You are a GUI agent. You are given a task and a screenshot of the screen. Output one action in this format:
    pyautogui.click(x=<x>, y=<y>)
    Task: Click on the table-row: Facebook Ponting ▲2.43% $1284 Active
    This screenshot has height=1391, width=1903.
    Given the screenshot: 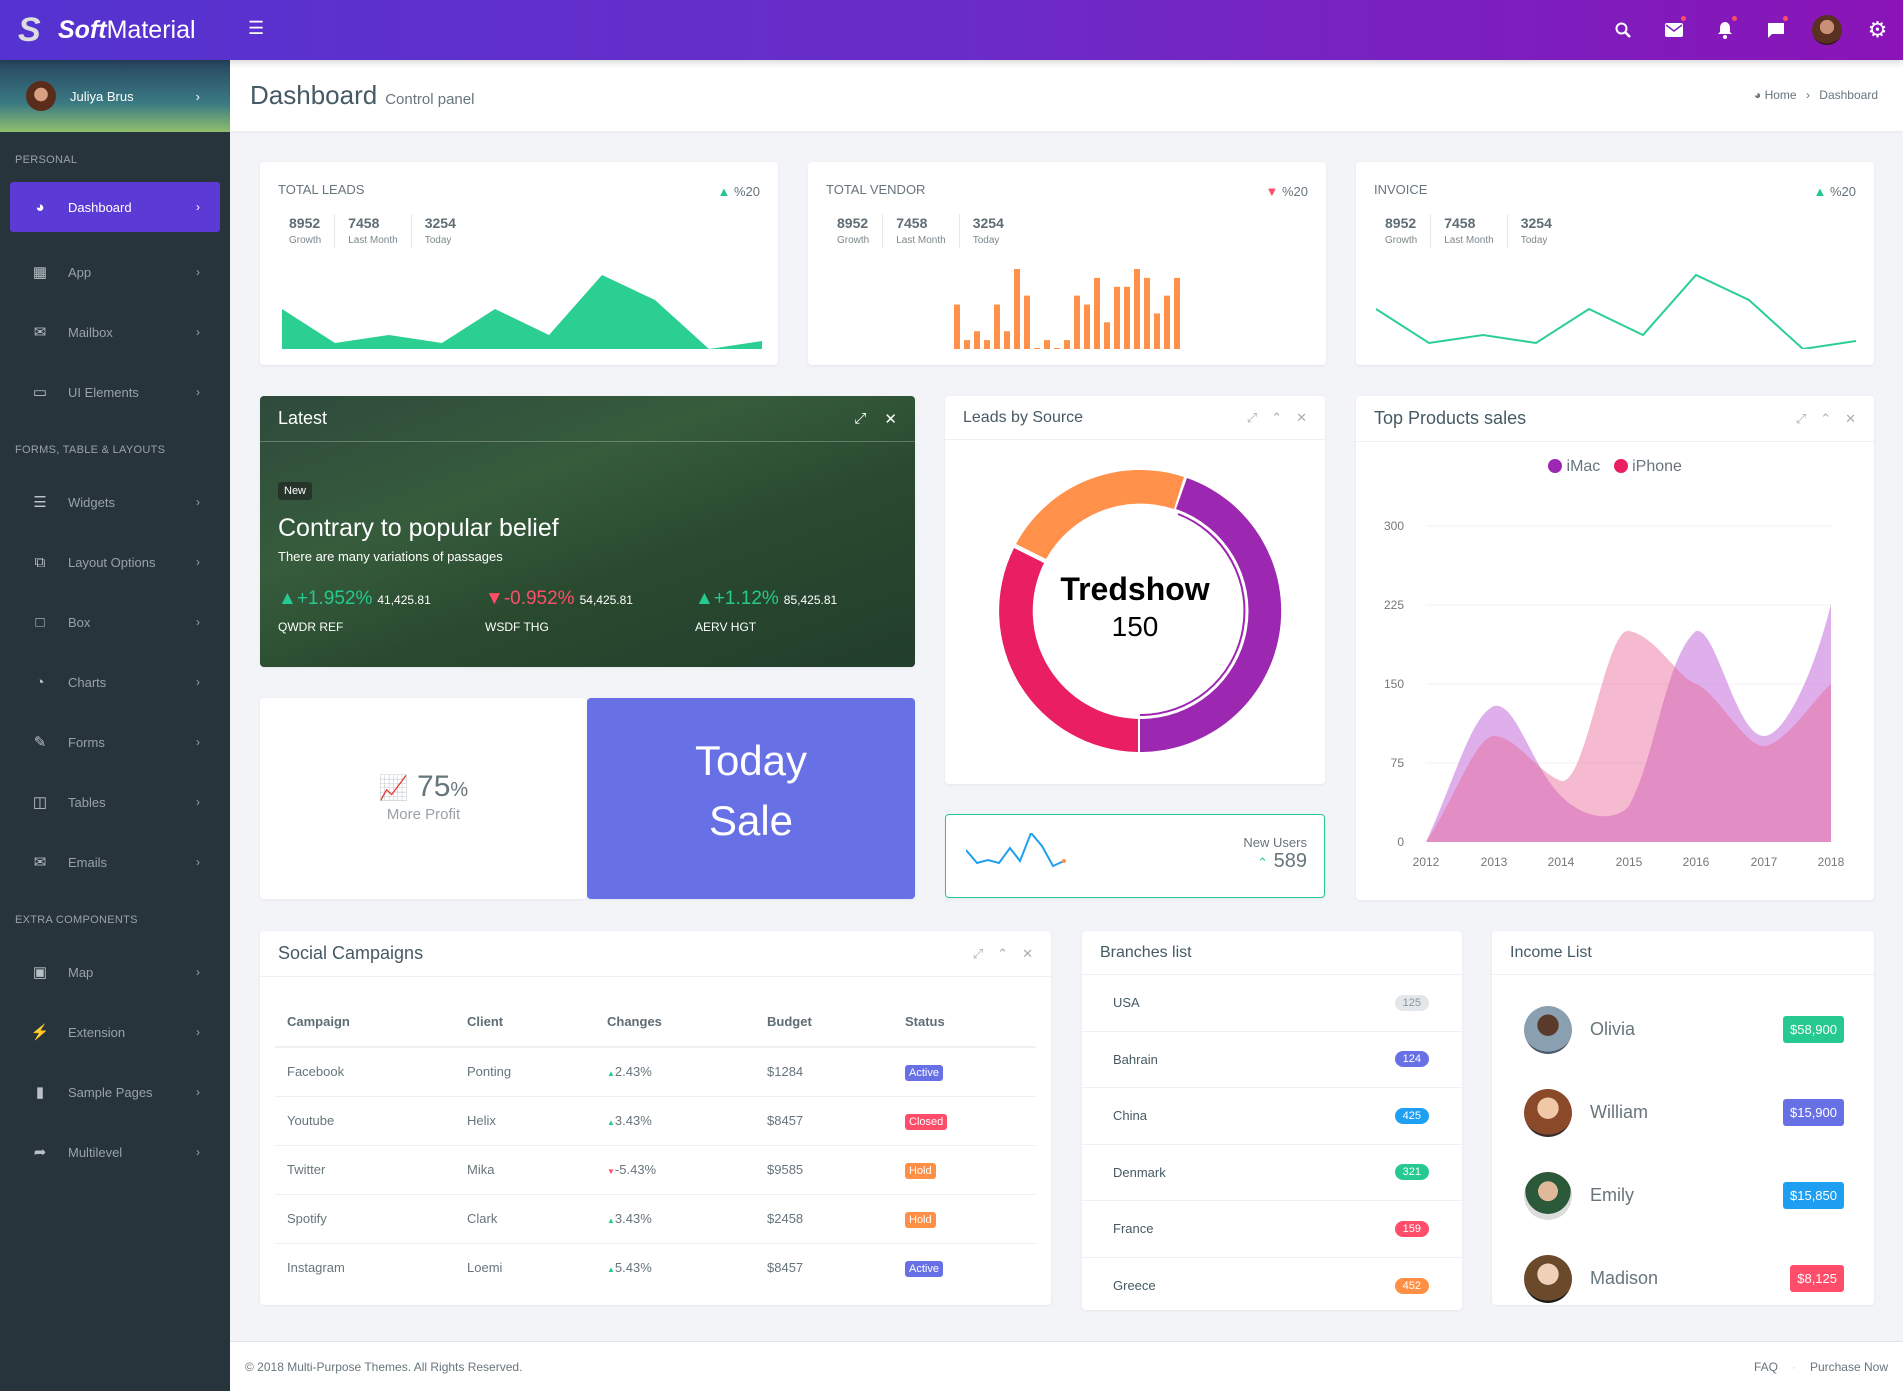 What is the action you would take?
    pyautogui.click(x=655, y=1072)
    